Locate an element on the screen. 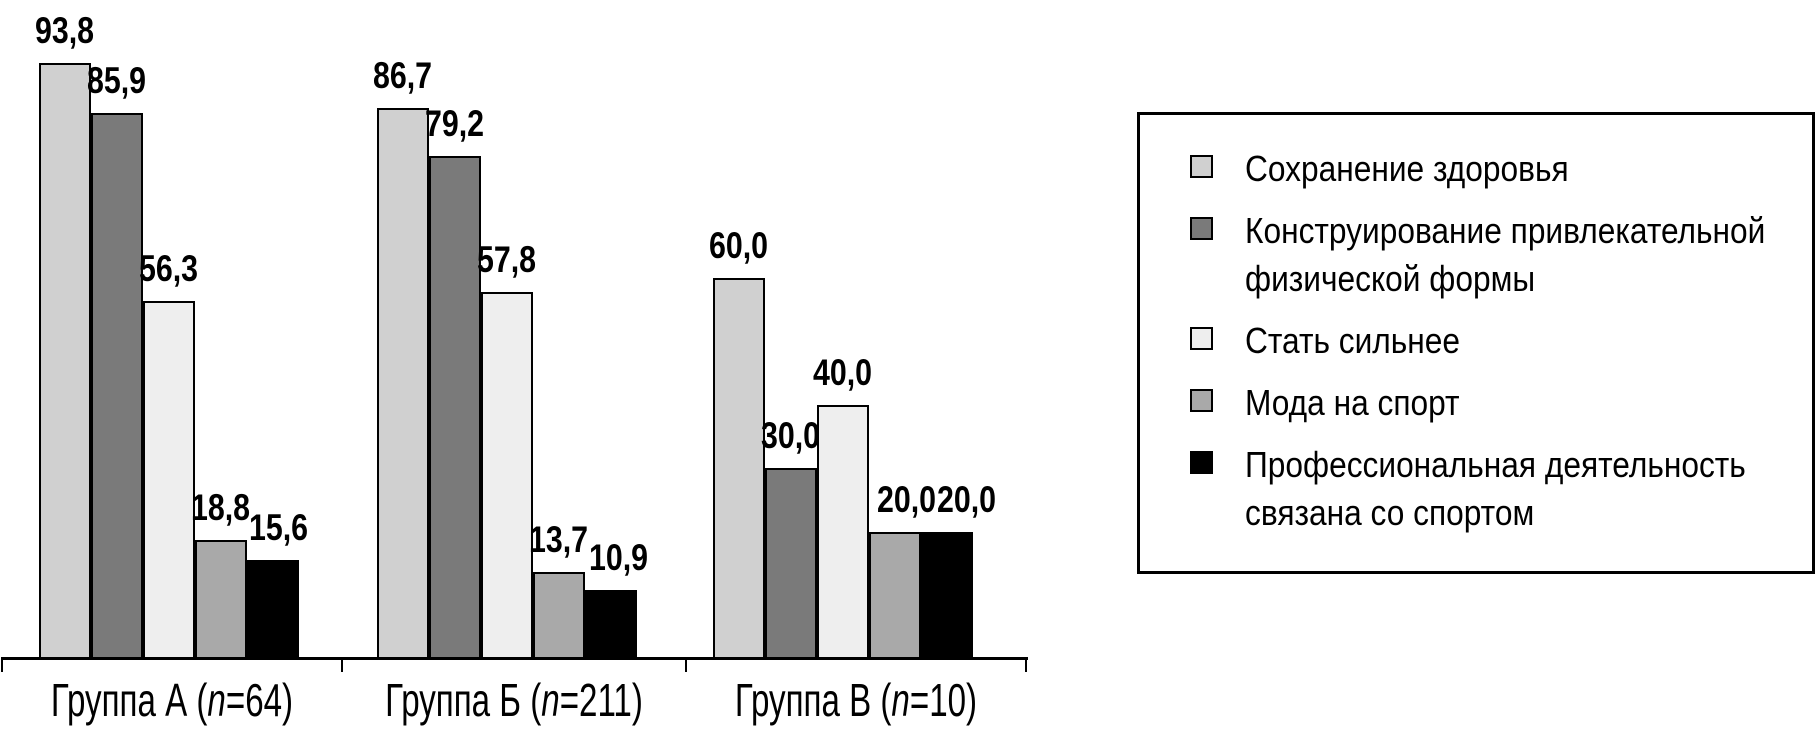 Image resolution: width=1818 pixels, height=729 pixels. value-label: 30,0 is located at coordinates (791, 435).